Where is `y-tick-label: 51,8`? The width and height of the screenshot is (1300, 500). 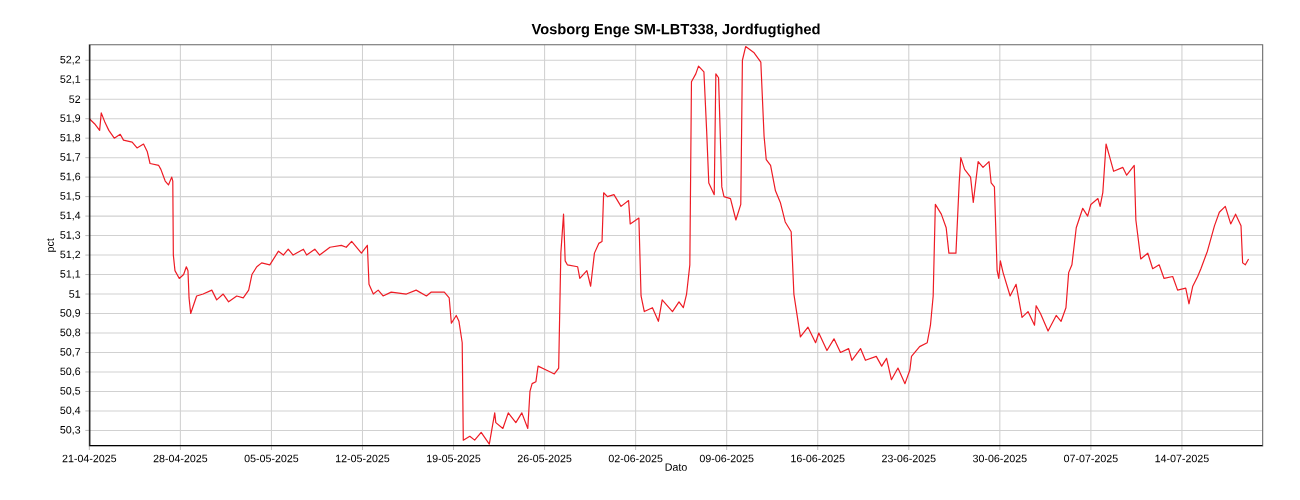
y-tick-label: 51,8 is located at coordinates (70, 138).